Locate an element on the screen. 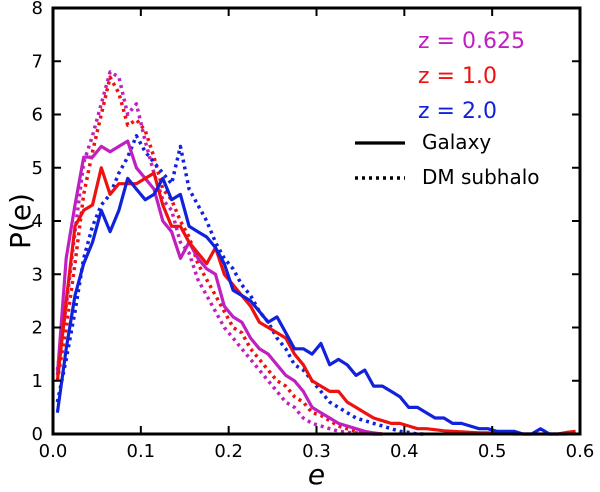  legend-redshift-label: z = 1.0 is located at coordinates (457, 76).